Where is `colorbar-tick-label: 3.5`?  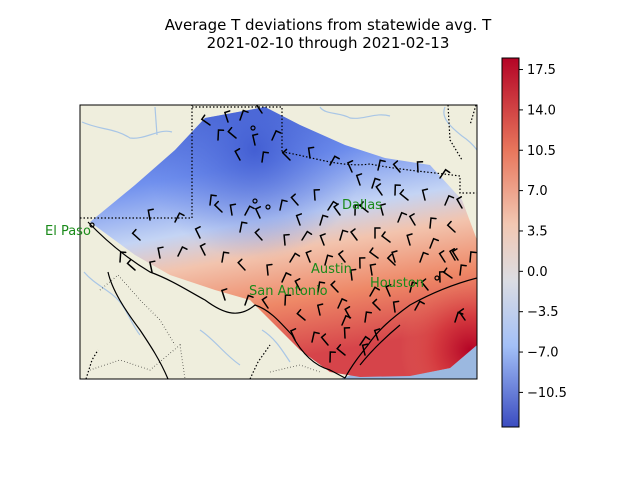
colorbar-tick-label: 3.5 is located at coordinates (537, 231).